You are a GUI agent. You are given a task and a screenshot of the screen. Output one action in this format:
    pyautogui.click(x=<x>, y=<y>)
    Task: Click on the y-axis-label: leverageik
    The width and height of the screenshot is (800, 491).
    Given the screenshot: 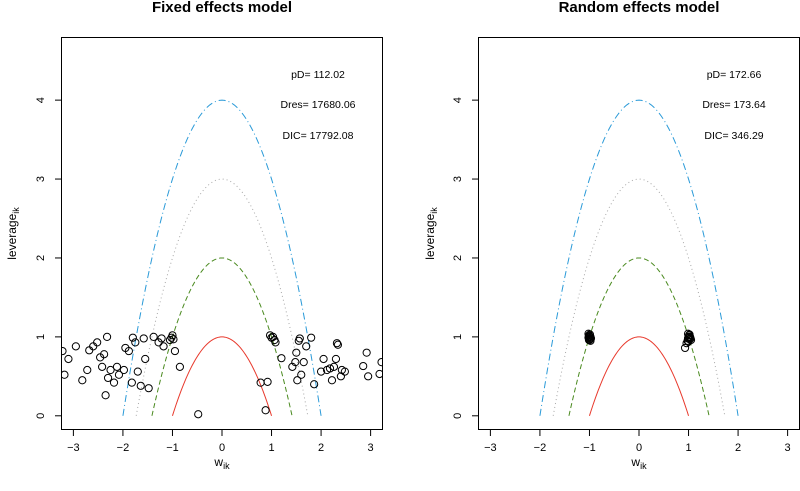 What is the action you would take?
    pyautogui.click(x=13, y=233)
    